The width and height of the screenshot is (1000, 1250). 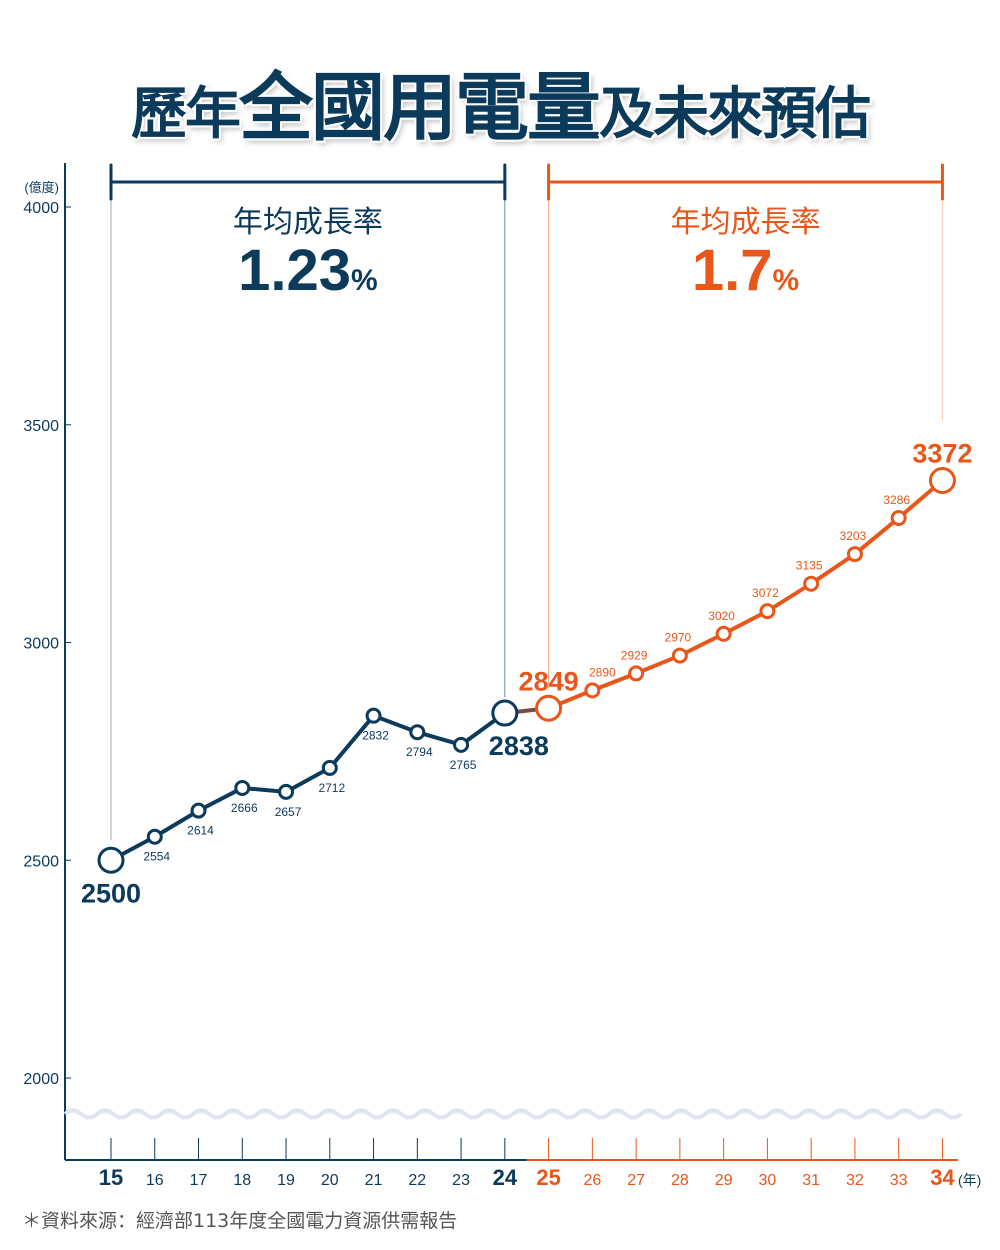 What do you see at coordinates (896, 500) in the screenshot?
I see `forecast-data-label: 3286` at bounding box center [896, 500].